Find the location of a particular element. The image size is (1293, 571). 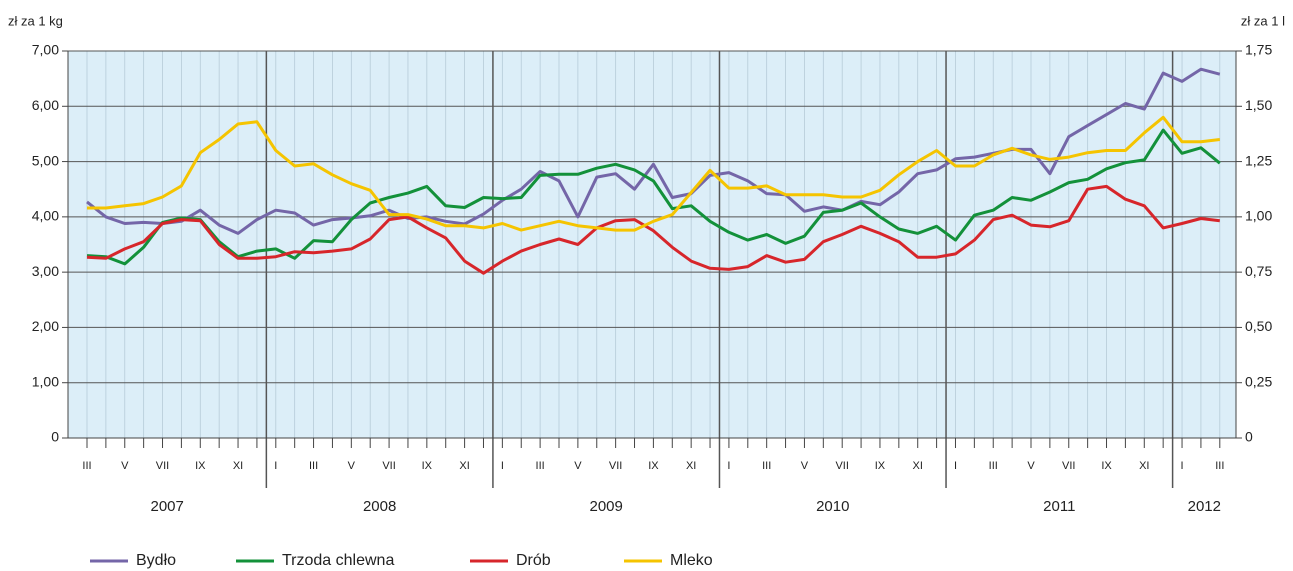

legend-label: Trzoda chlewna is located at coordinates (338, 560).